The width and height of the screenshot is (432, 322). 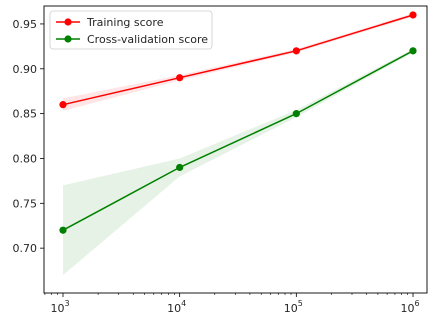 I want to click on y-tick-label-5: 0.95, so click(x=25, y=24).